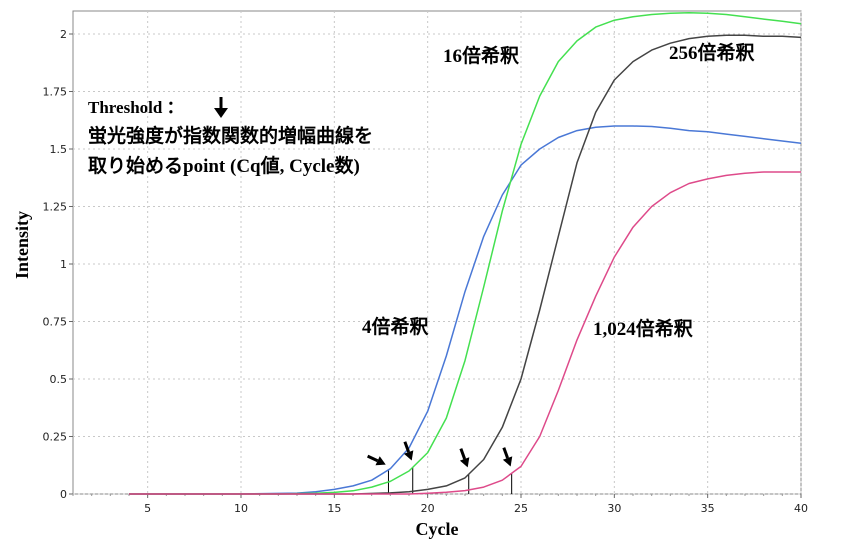 The width and height of the screenshot is (846, 544). What do you see at coordinates (708, 508) in the screenshot?
I see `x-tick-label: 35` at bounding box center [708, 508].